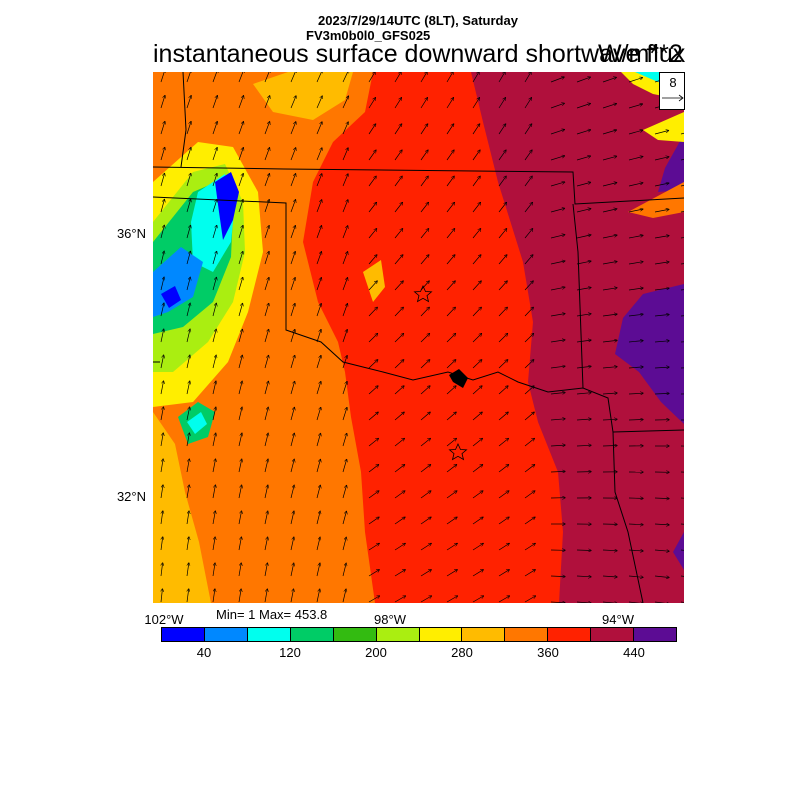 The height and width of the screenshot is (800, 800). What do you see at coordinates (272, 614) in the screenshot?
I see `min-max-text: Min= 1 Max= 453.8` at bounding box center [272, 614].